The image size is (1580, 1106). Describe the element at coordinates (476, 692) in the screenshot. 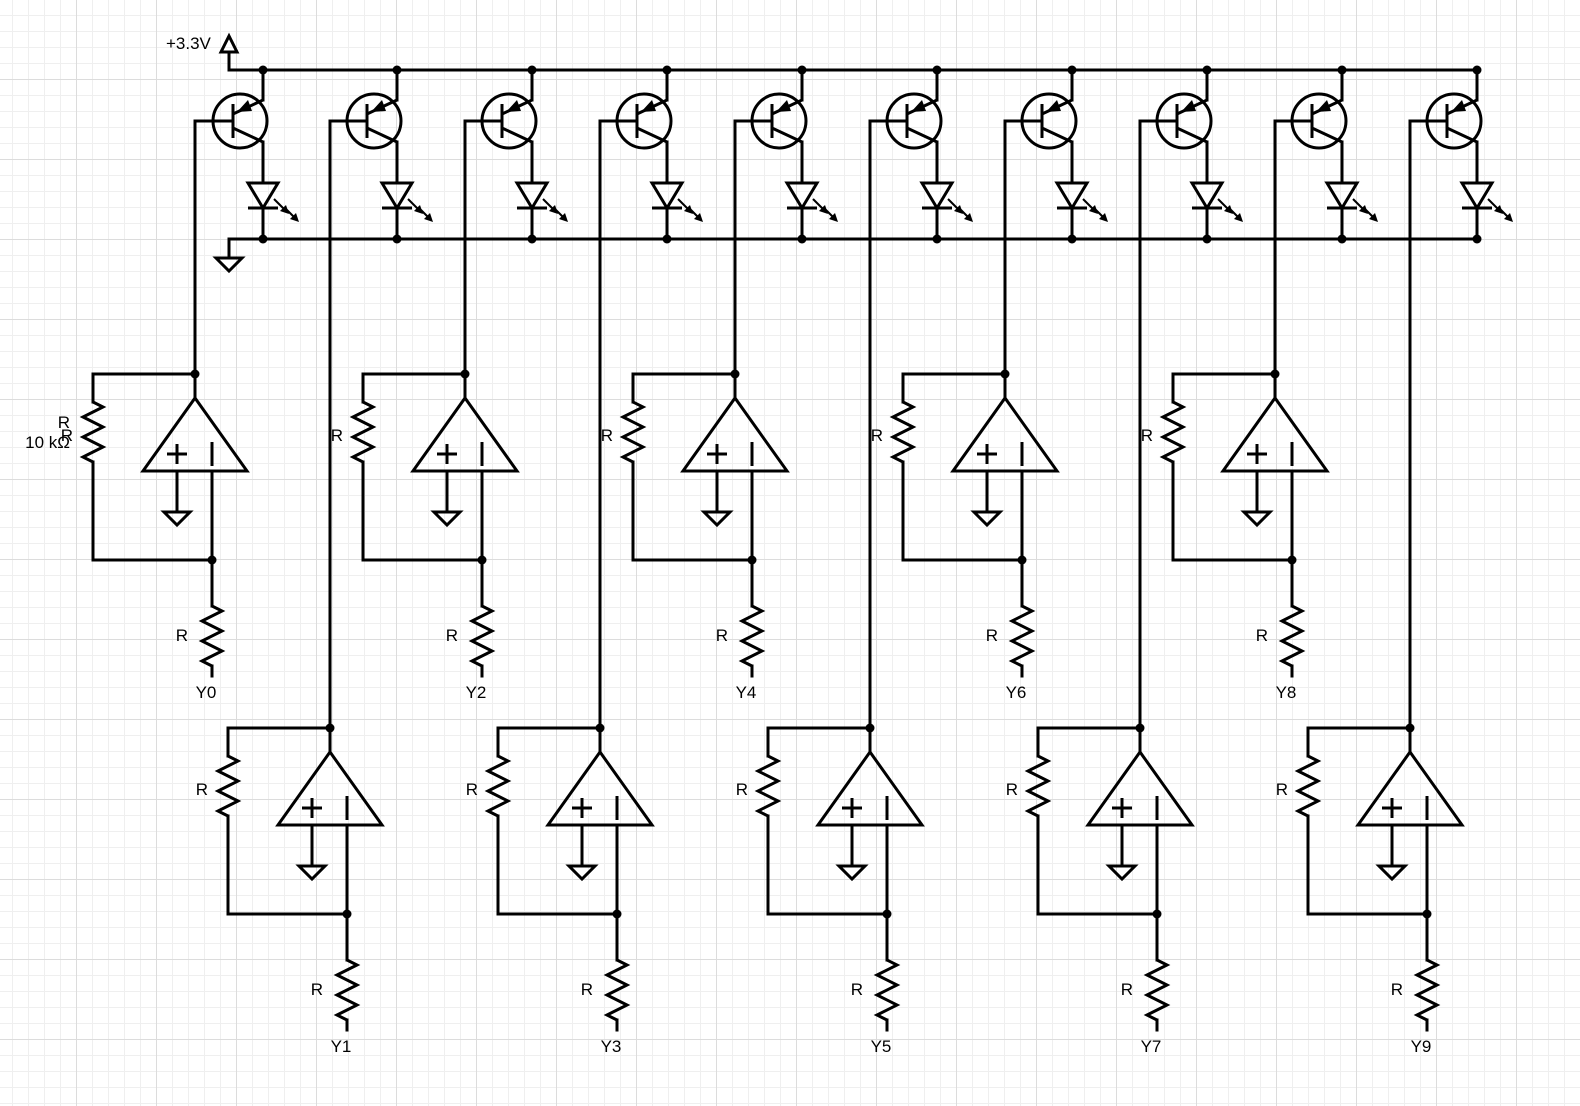

I see `output-label: Y2` at that location.